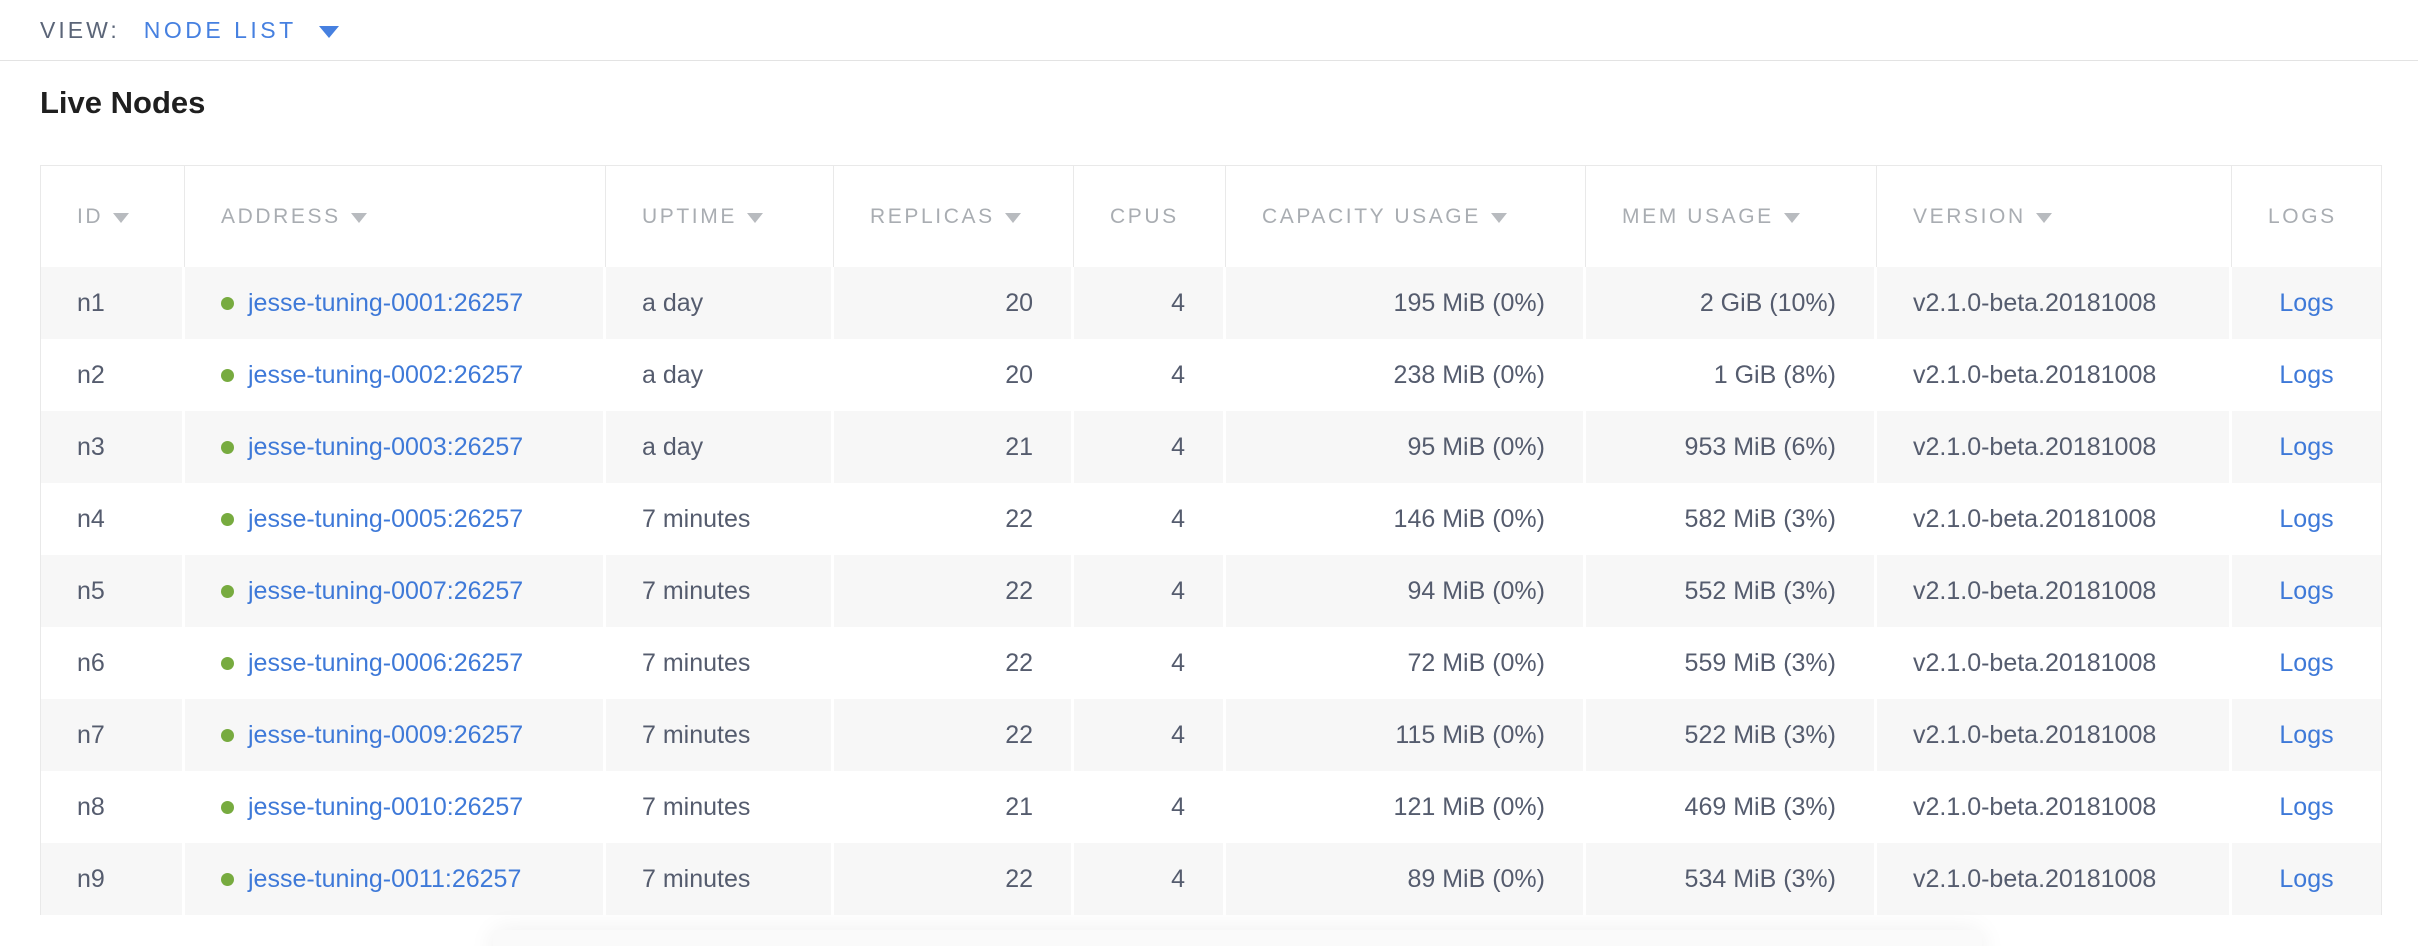 The width and height of the screenshot is (2418, 946). I want to click on next-section-edge, so click(1237, 938).